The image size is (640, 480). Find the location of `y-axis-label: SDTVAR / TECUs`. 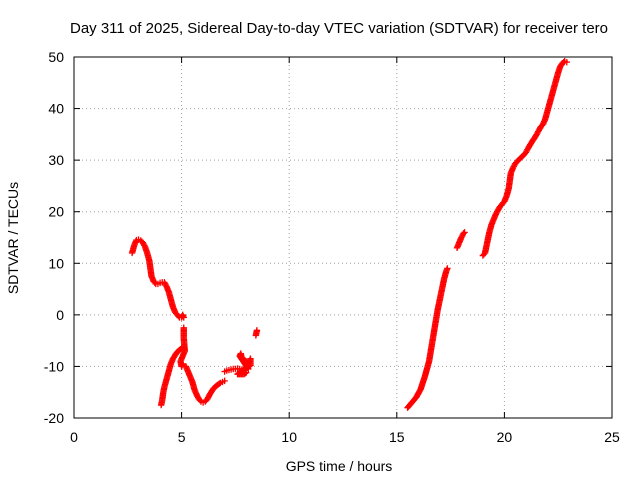

y-axis-label: SDTVAR / TECUs is located at coordinates (13, 238).